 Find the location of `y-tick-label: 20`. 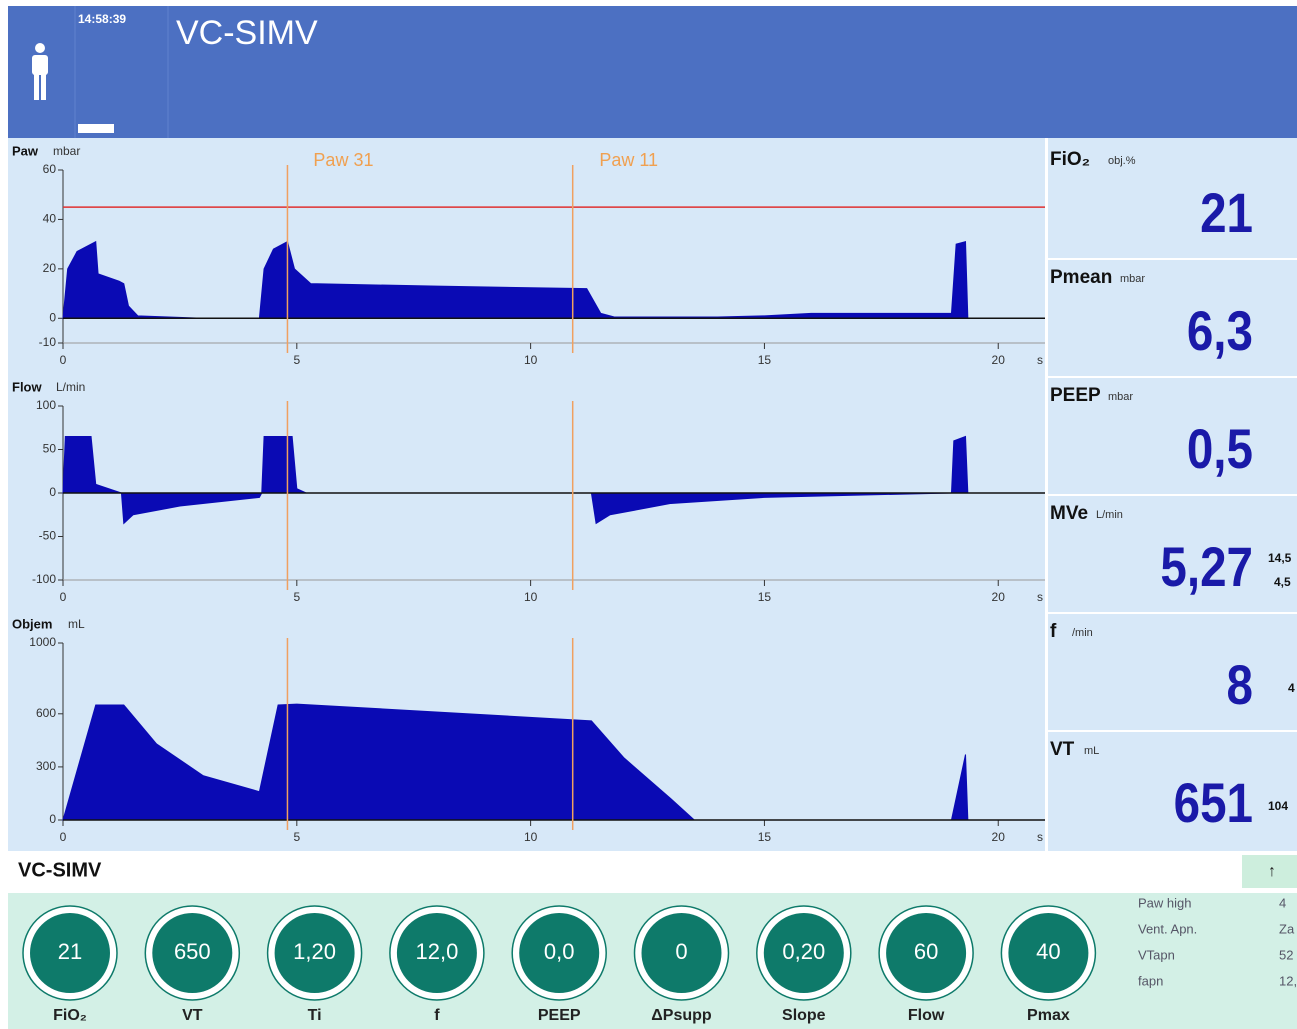

y-tick-label: 20 is located at coordinates (50, 268).